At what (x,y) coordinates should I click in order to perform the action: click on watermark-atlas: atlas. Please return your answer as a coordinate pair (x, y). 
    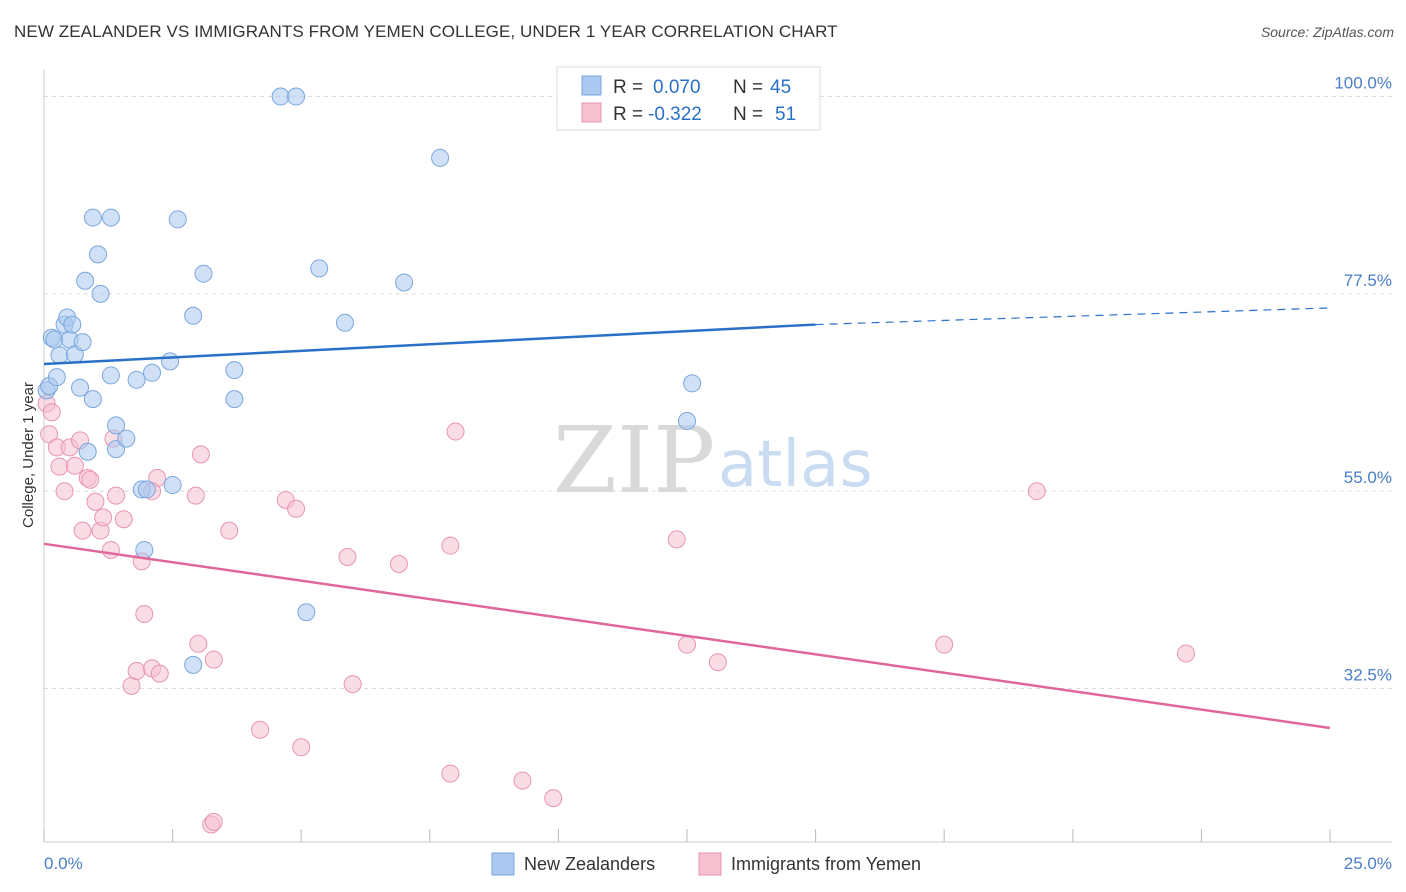
    Looking at the image, I should click on (795, 465).